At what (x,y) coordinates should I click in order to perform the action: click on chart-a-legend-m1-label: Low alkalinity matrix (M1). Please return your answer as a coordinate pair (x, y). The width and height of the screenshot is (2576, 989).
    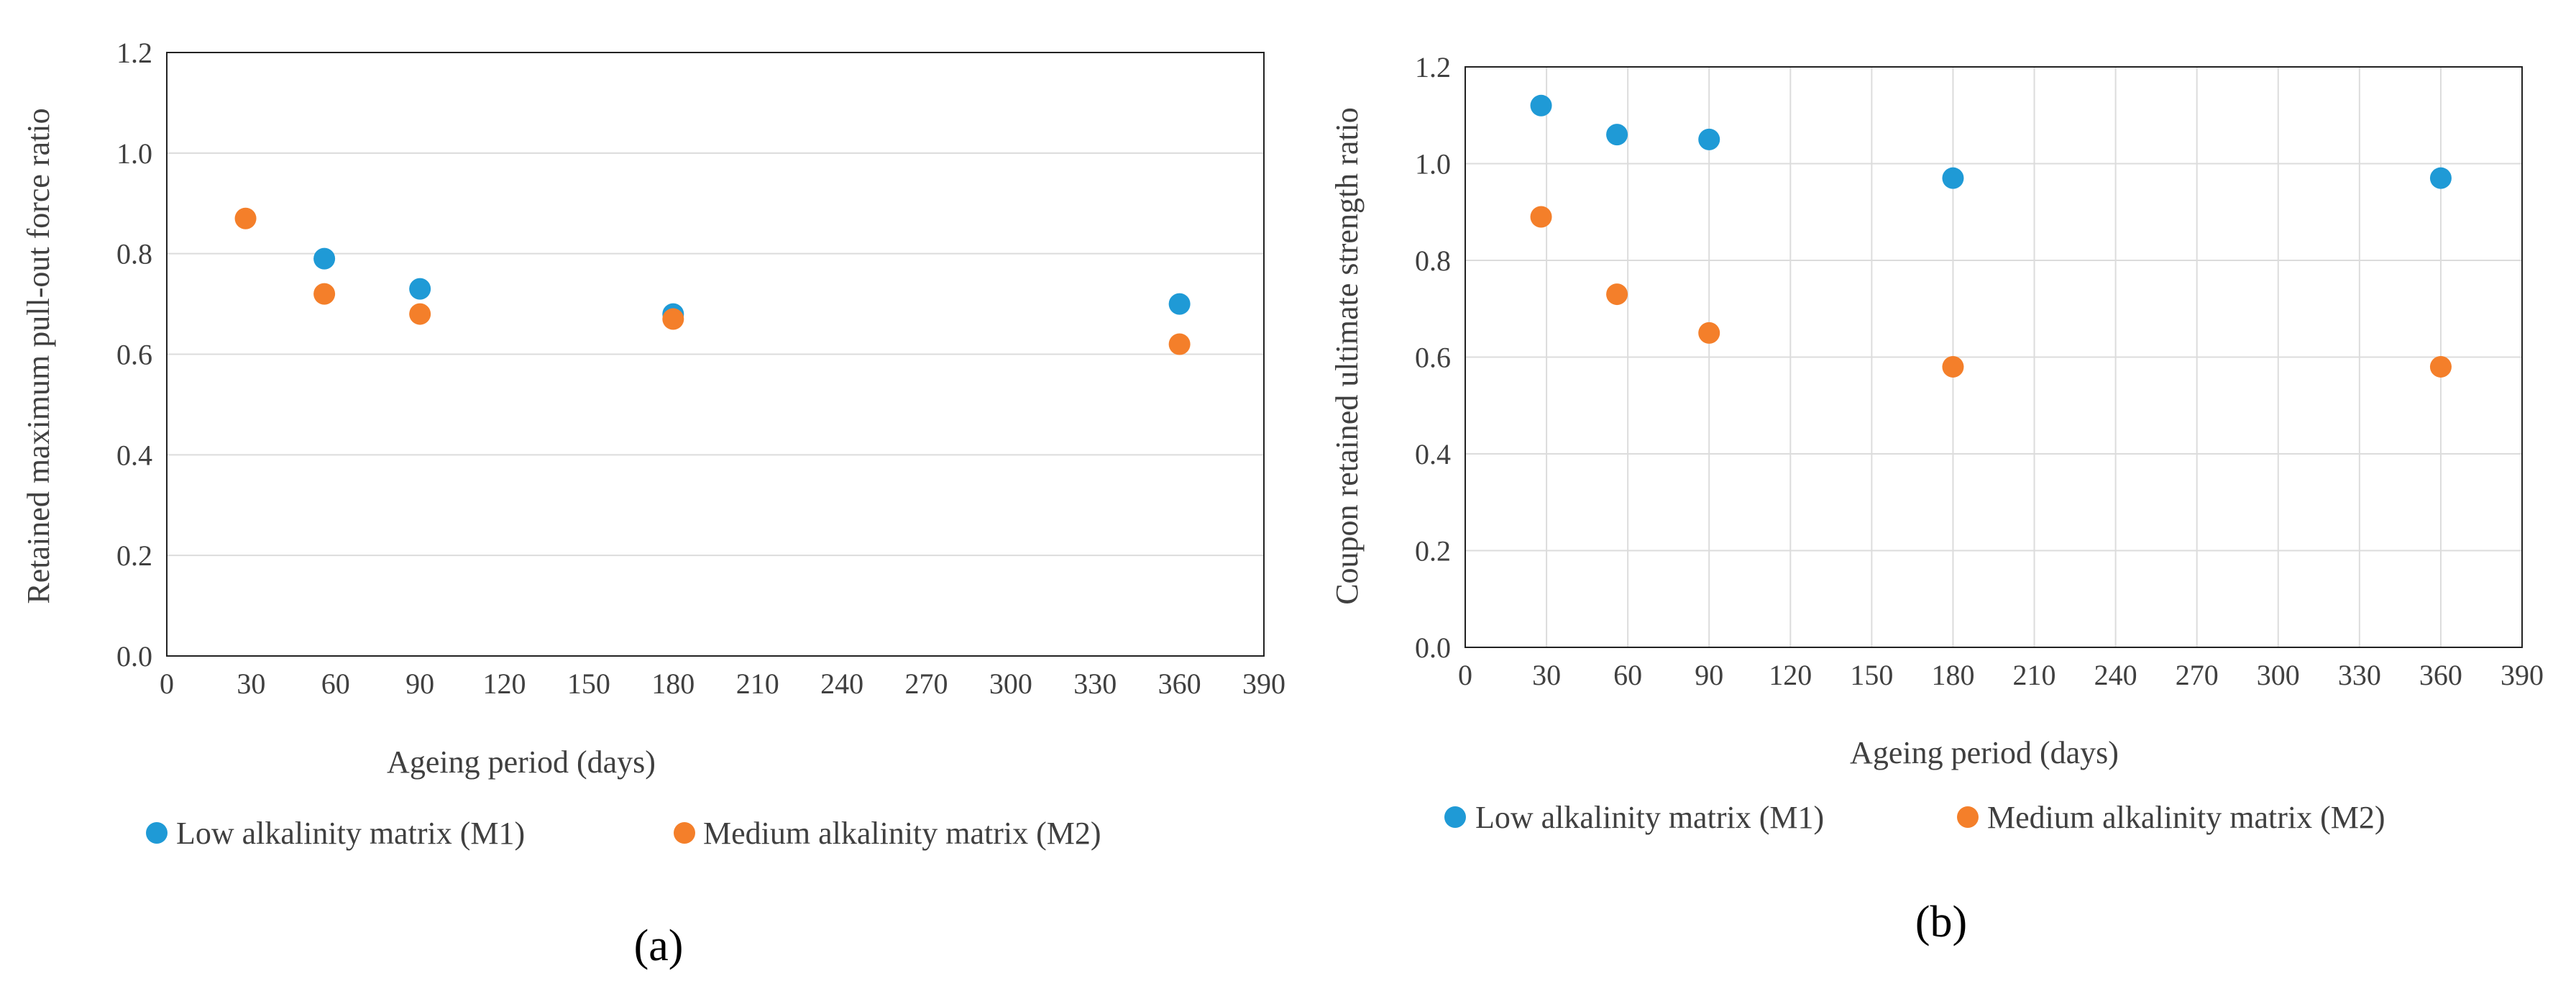
    Looking at the image, I should click on (350, 833).